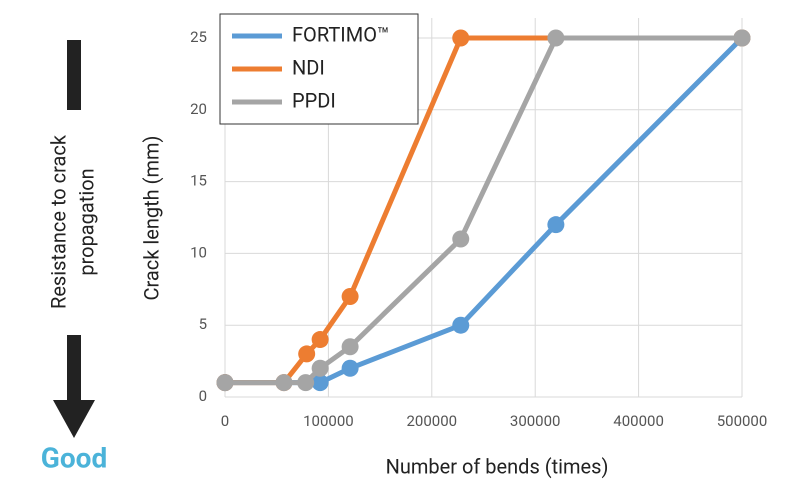 This screenshot has height=500, width=800. Describe the element at coordinates (198, 181) in the screenshot. I see `y-tick-label: 15` at that location.